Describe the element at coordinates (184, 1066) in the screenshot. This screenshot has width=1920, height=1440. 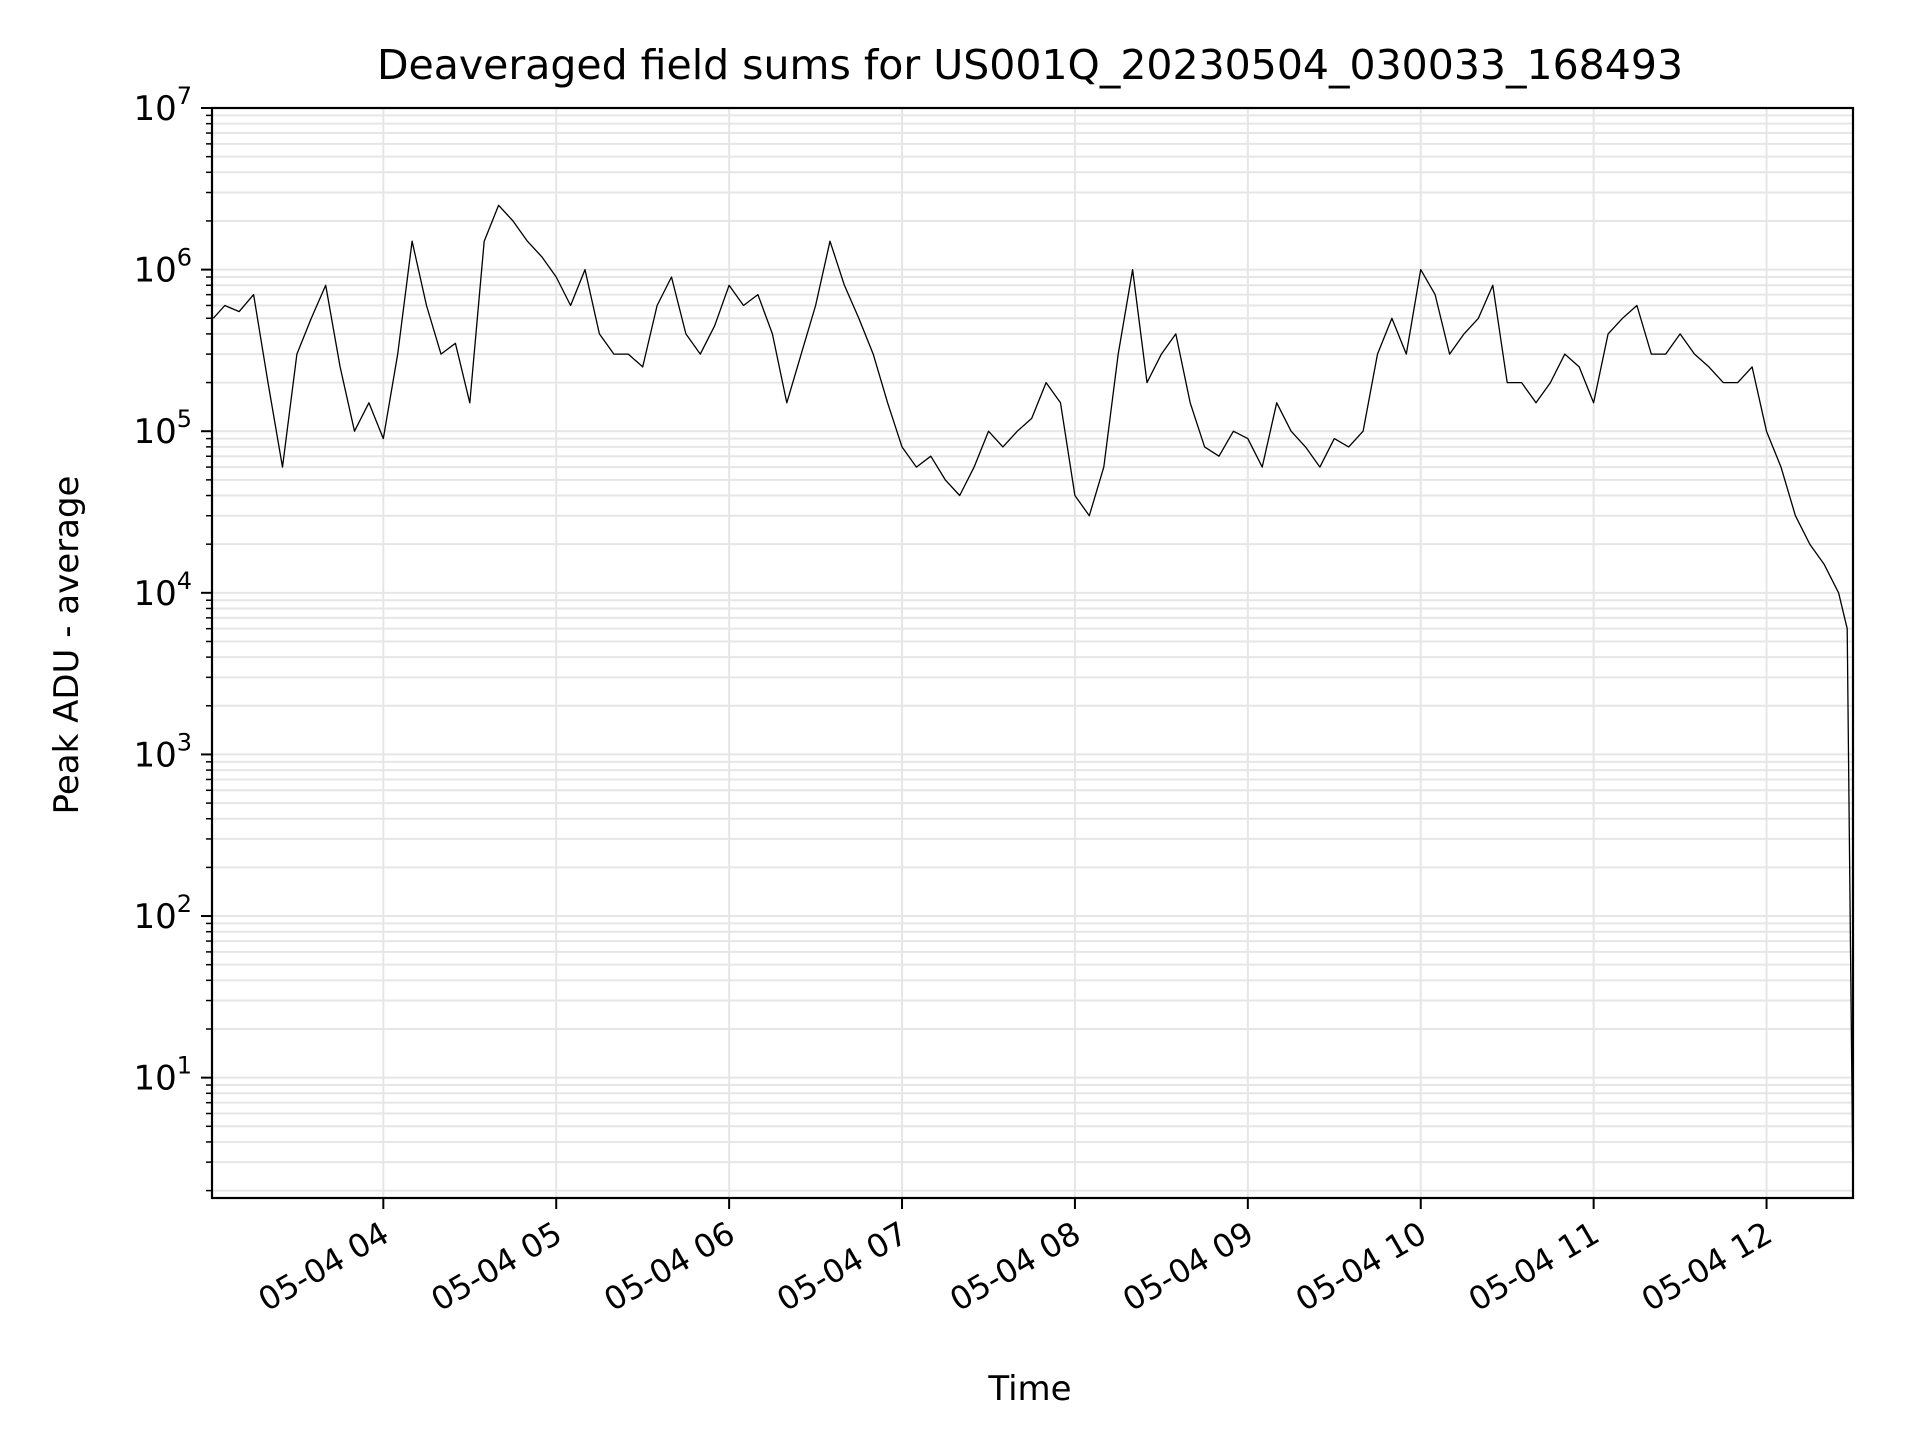
I see `y-tick-exponent: 1` at that location.